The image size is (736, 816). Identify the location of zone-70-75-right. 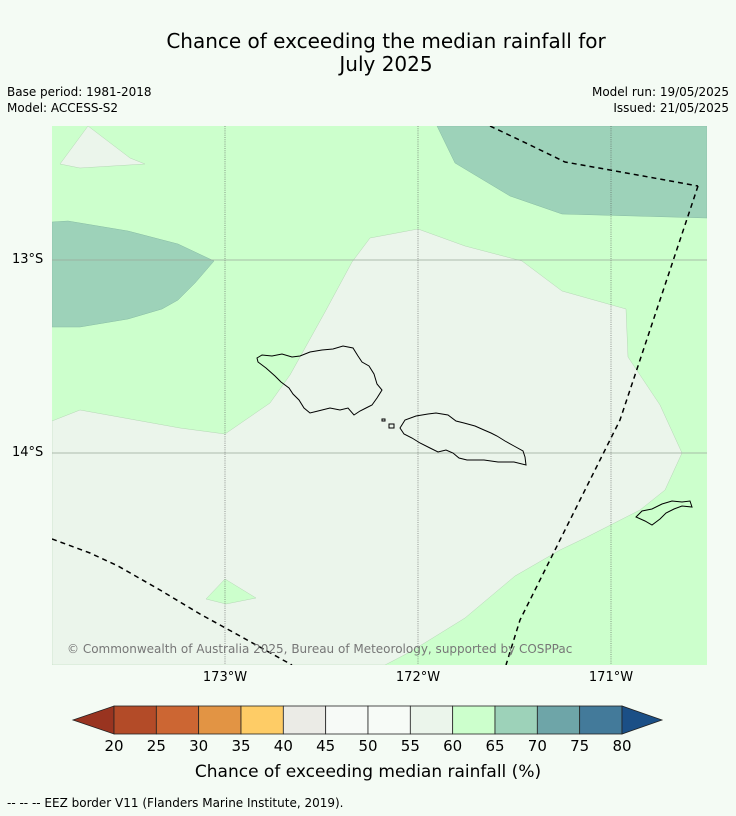
(571, 172).